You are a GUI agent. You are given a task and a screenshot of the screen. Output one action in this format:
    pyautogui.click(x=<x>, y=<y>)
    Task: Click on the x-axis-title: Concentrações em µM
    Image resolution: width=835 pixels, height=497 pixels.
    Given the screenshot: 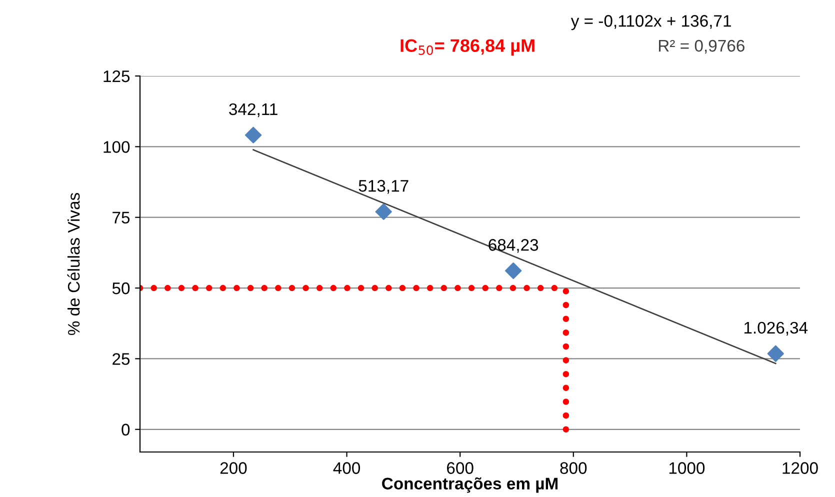 What is the action you would take?
    pyautogui.click(x=470, y=485)
    